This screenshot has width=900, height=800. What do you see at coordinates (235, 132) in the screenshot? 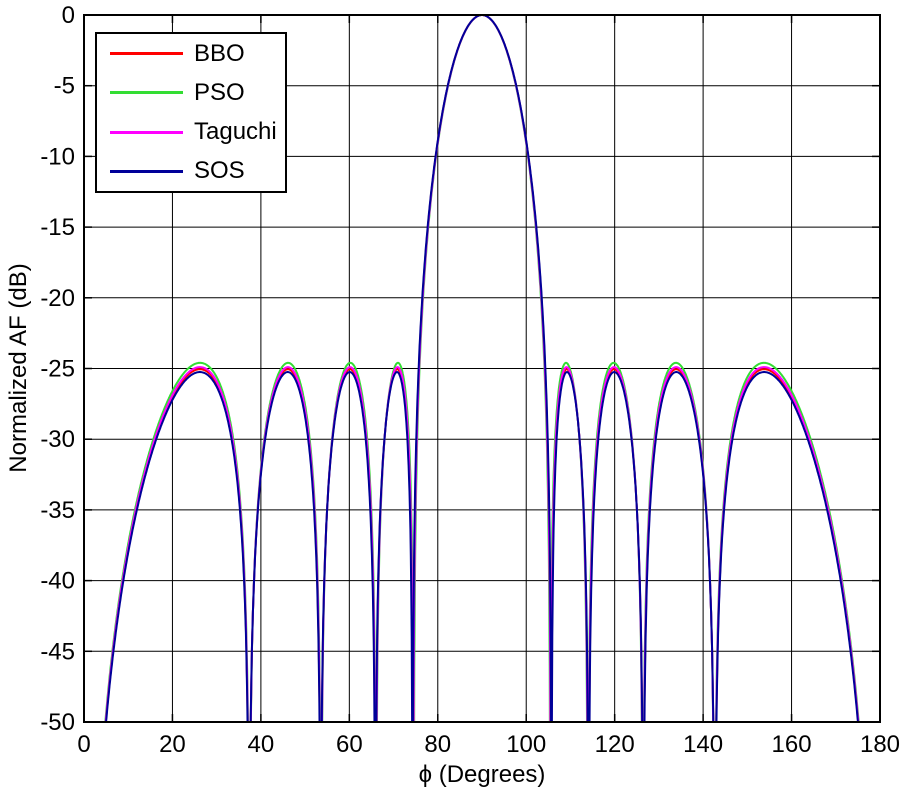
I see `legend-label: Taguchi` at bounding box center [235, 132].